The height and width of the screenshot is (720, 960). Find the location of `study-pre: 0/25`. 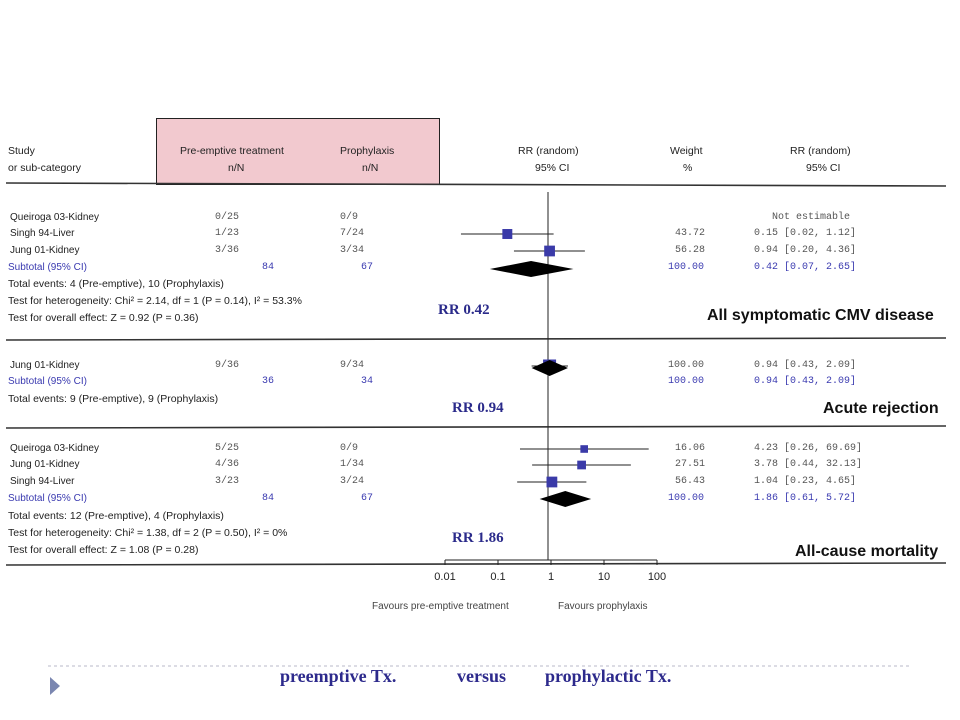

study-pre: 0/25 is located at coordinates (227, 217).